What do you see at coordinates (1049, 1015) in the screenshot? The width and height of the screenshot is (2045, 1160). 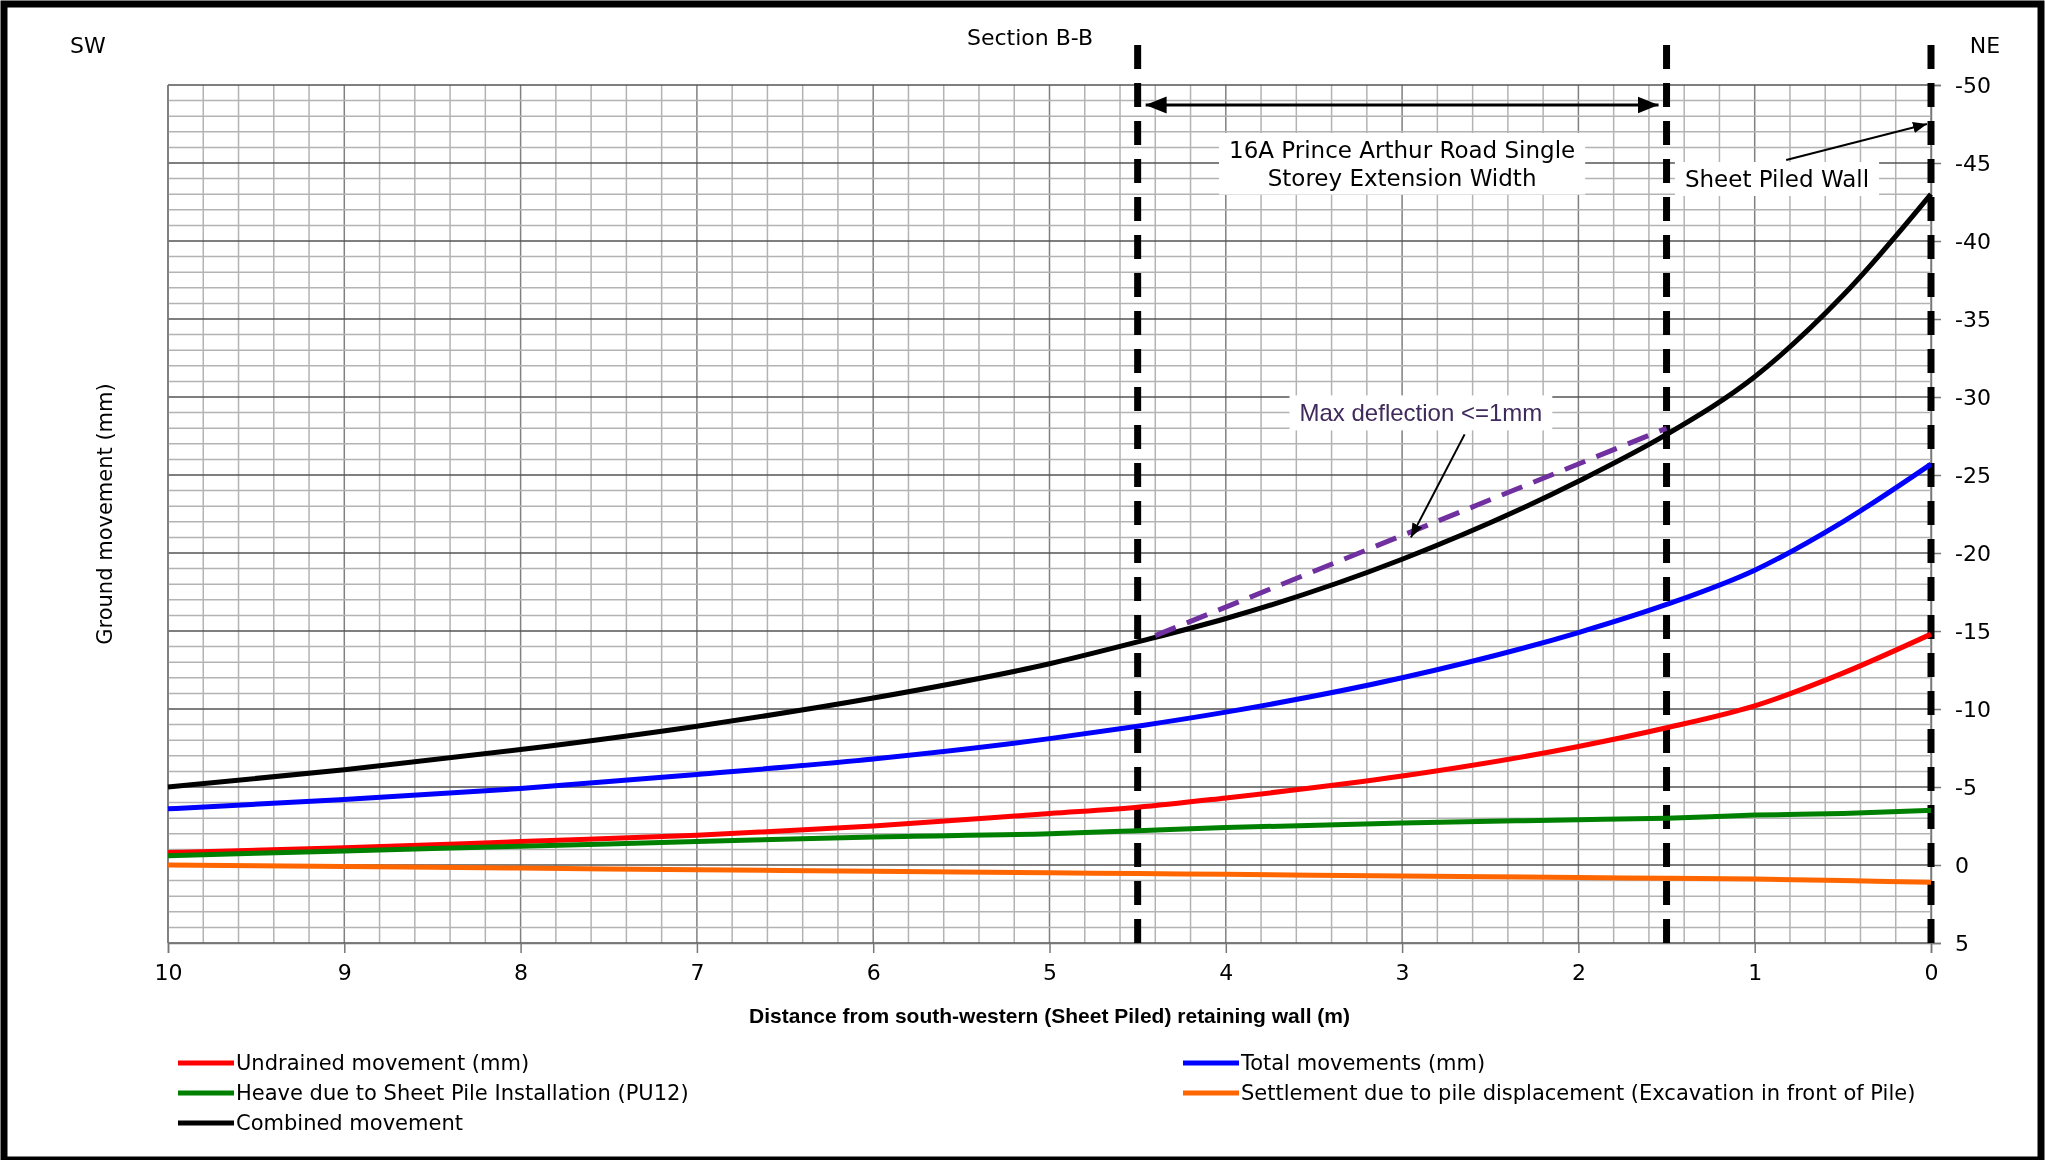 I see `x-axis-title: Distance from south-western (Sheet Piled) retaining wall (m)` at bounding box center [1049, 1015].